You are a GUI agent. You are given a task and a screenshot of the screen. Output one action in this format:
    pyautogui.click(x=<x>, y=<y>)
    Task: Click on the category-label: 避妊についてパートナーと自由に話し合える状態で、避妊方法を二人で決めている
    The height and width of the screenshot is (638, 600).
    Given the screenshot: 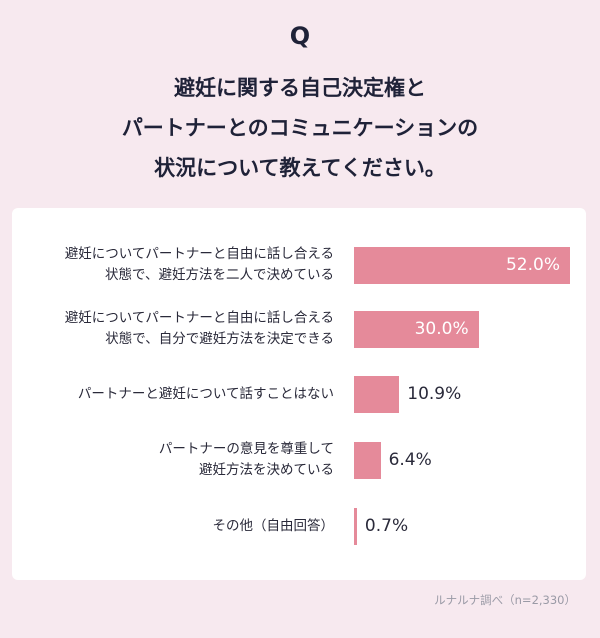 What is the action you would take?
    pyautogui.click(x=174, y=265)
    